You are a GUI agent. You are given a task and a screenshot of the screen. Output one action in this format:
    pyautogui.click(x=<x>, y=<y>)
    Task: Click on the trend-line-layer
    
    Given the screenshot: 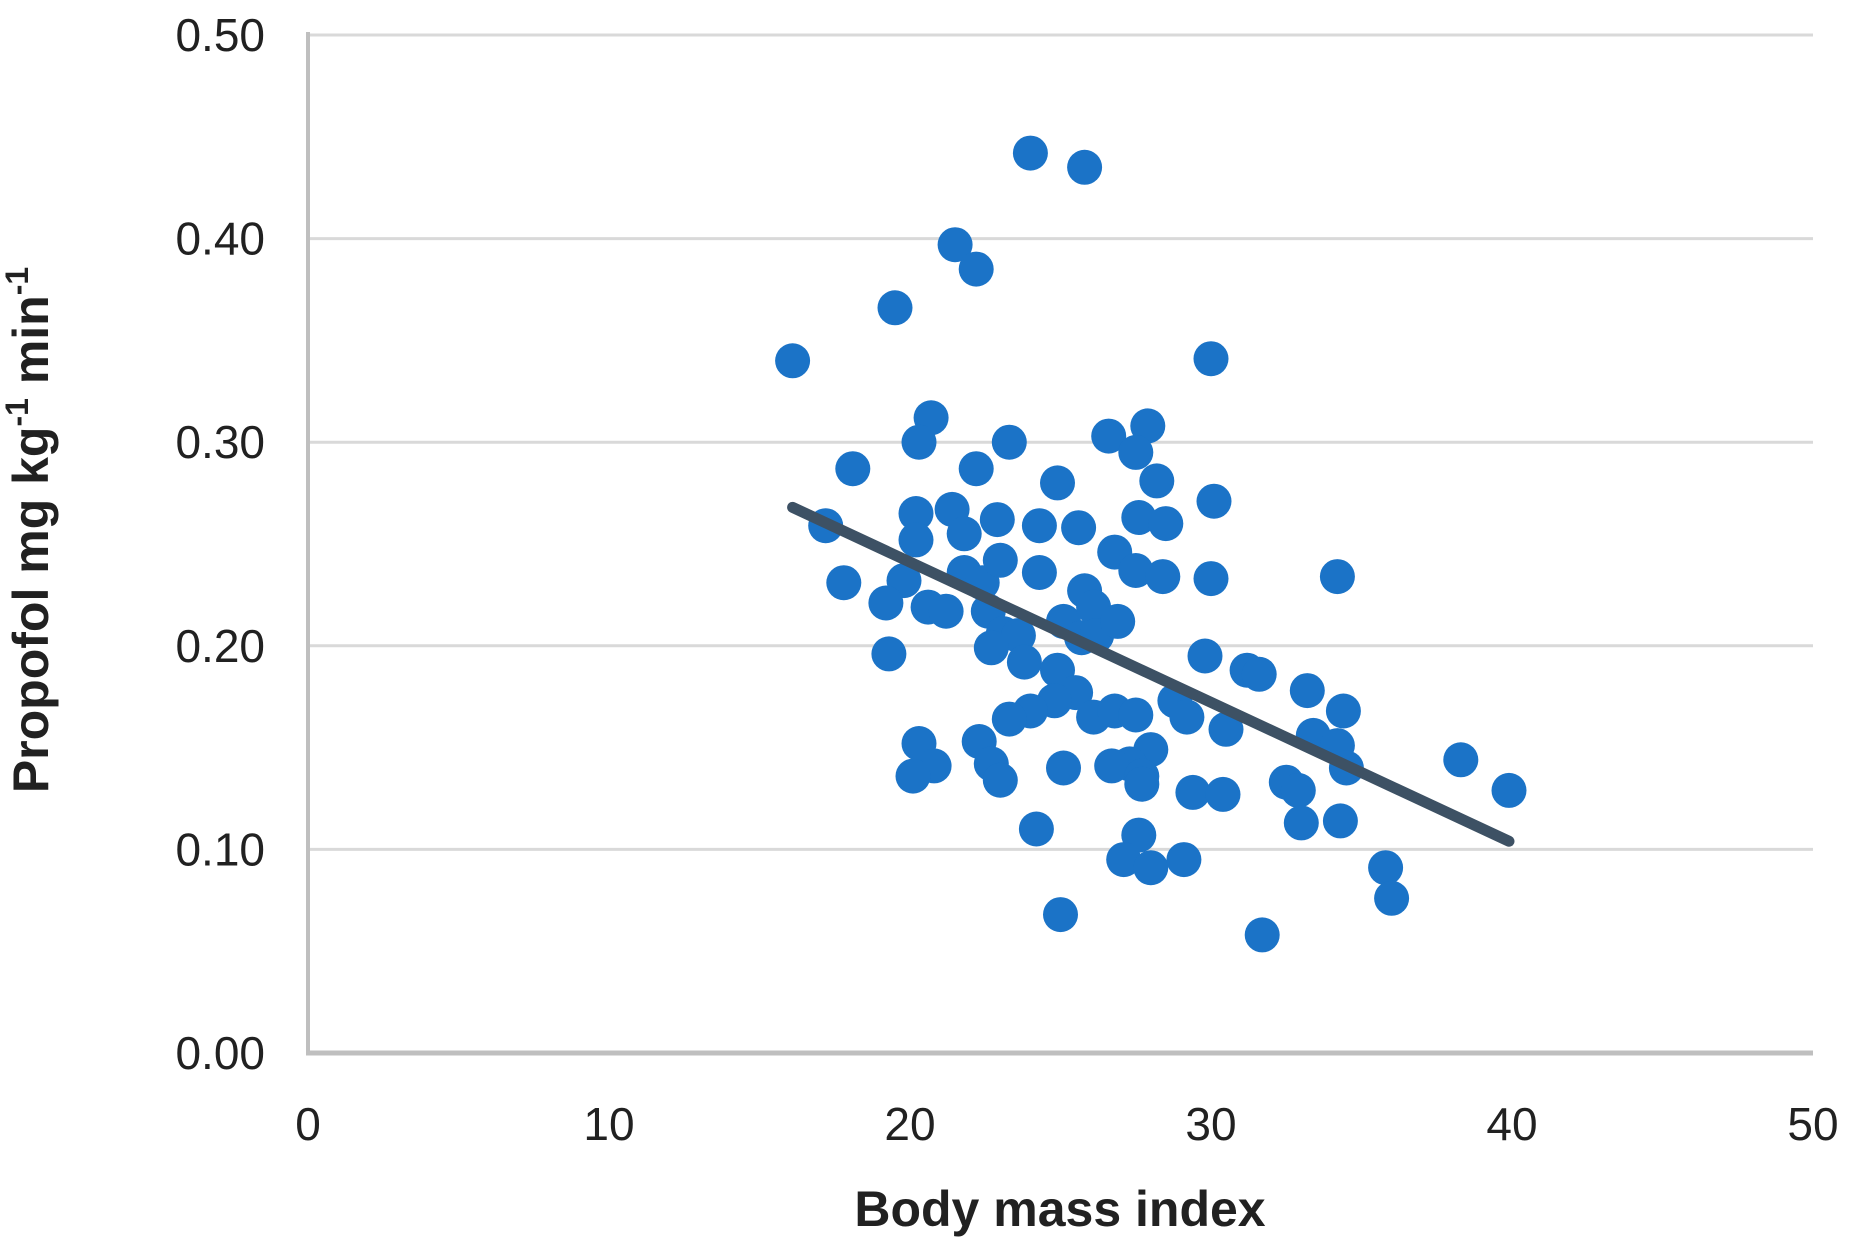 What is the action you would take?
    pyautogui.click(x=1151, y=674)
    